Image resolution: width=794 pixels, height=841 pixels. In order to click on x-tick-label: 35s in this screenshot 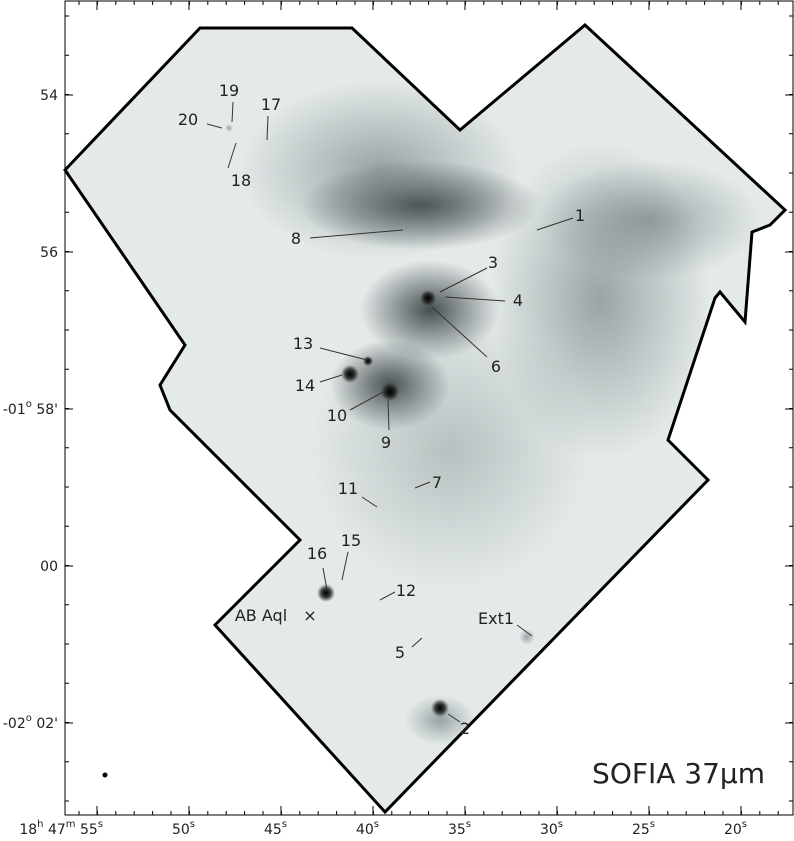, I will do `click(459, 828)`.